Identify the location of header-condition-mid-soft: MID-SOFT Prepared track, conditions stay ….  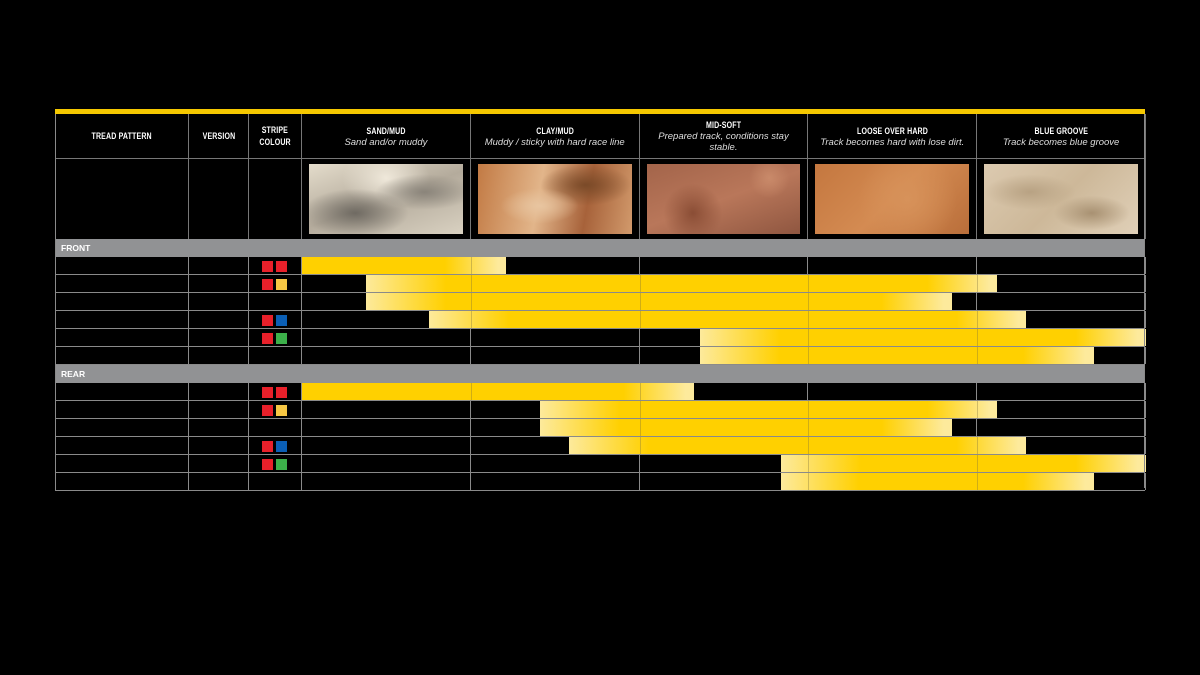
(724, 136).